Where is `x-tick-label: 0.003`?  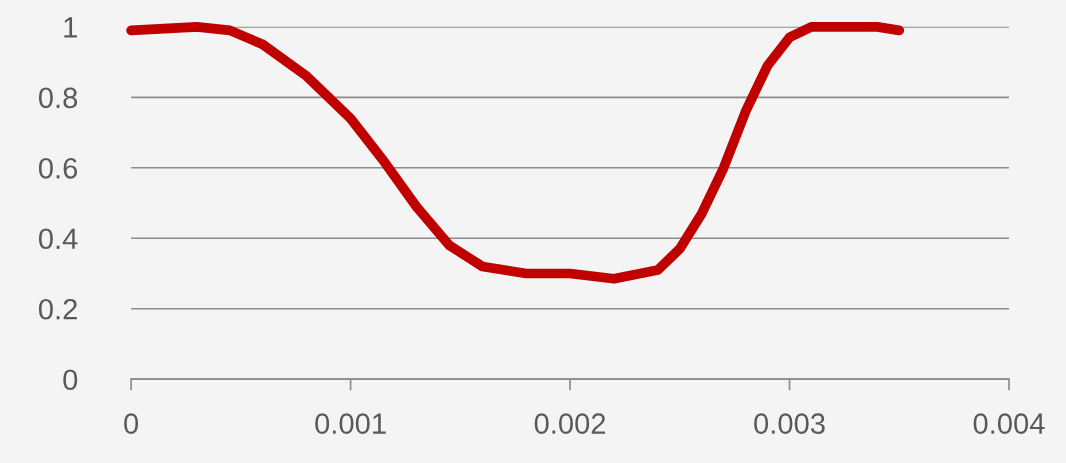
x-tick-label: 0.003 is located at coordinates (789, 423).